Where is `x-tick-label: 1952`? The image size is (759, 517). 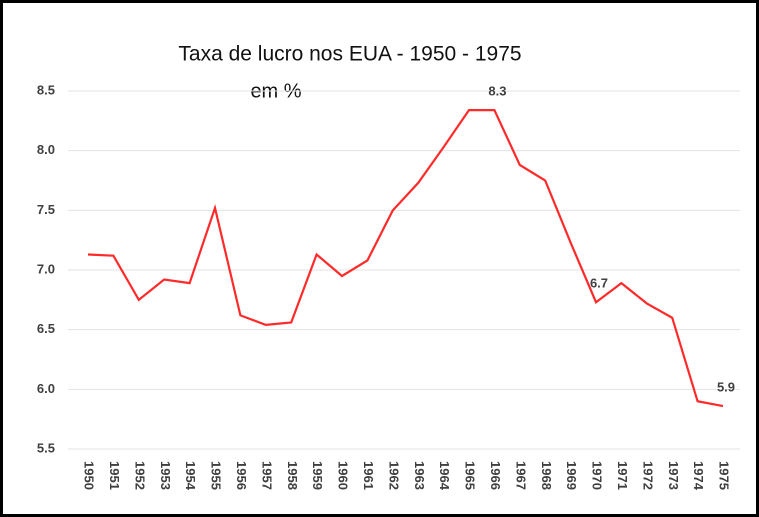
x-tick-label: 1952 is located at coordinates (139, 475).